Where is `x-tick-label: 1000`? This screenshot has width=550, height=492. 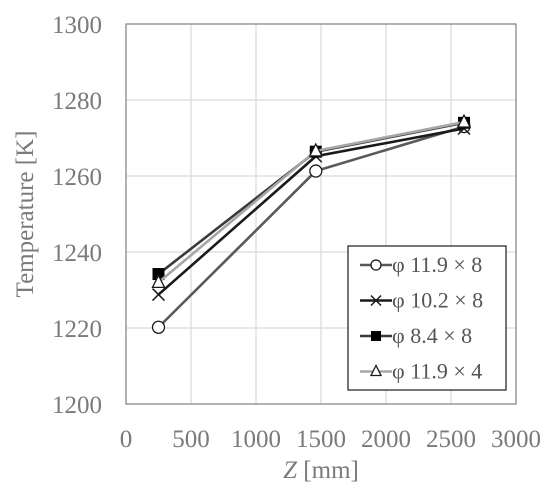
x-tick-label: 1000 is located at coordinates (256, 439).